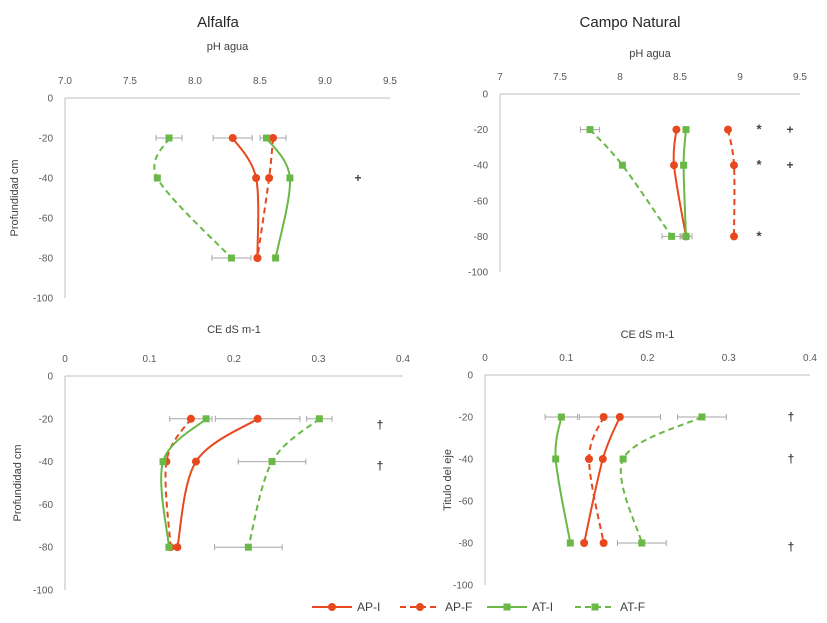 The height and width of the screenshot is (623, 827). I want to click on legend-item-at-i: AT-I, so click(520, 607).